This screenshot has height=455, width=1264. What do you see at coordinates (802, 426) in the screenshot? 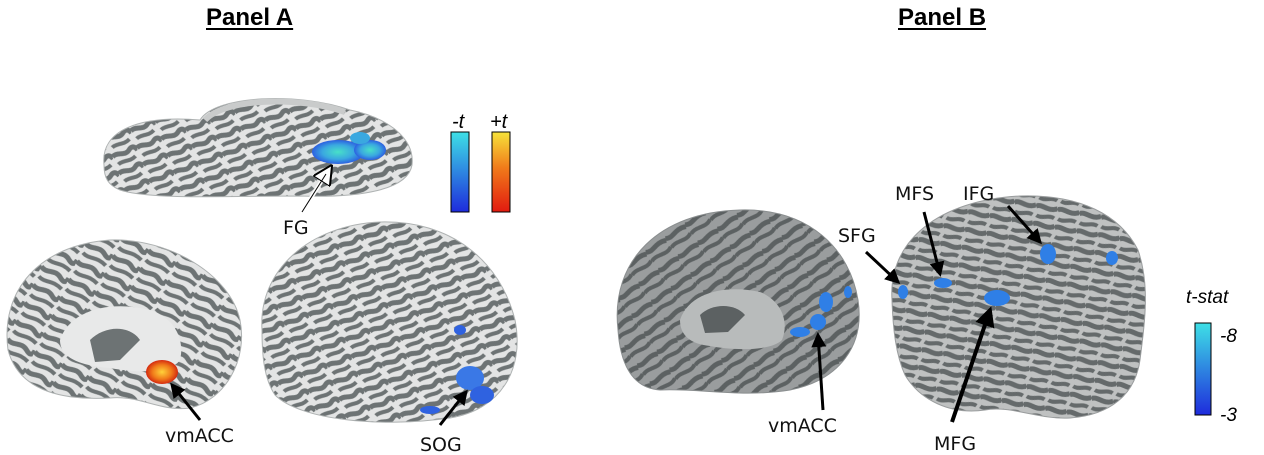
I see `vmacc-label-b: vmACC` at bounding box center [802, 426].